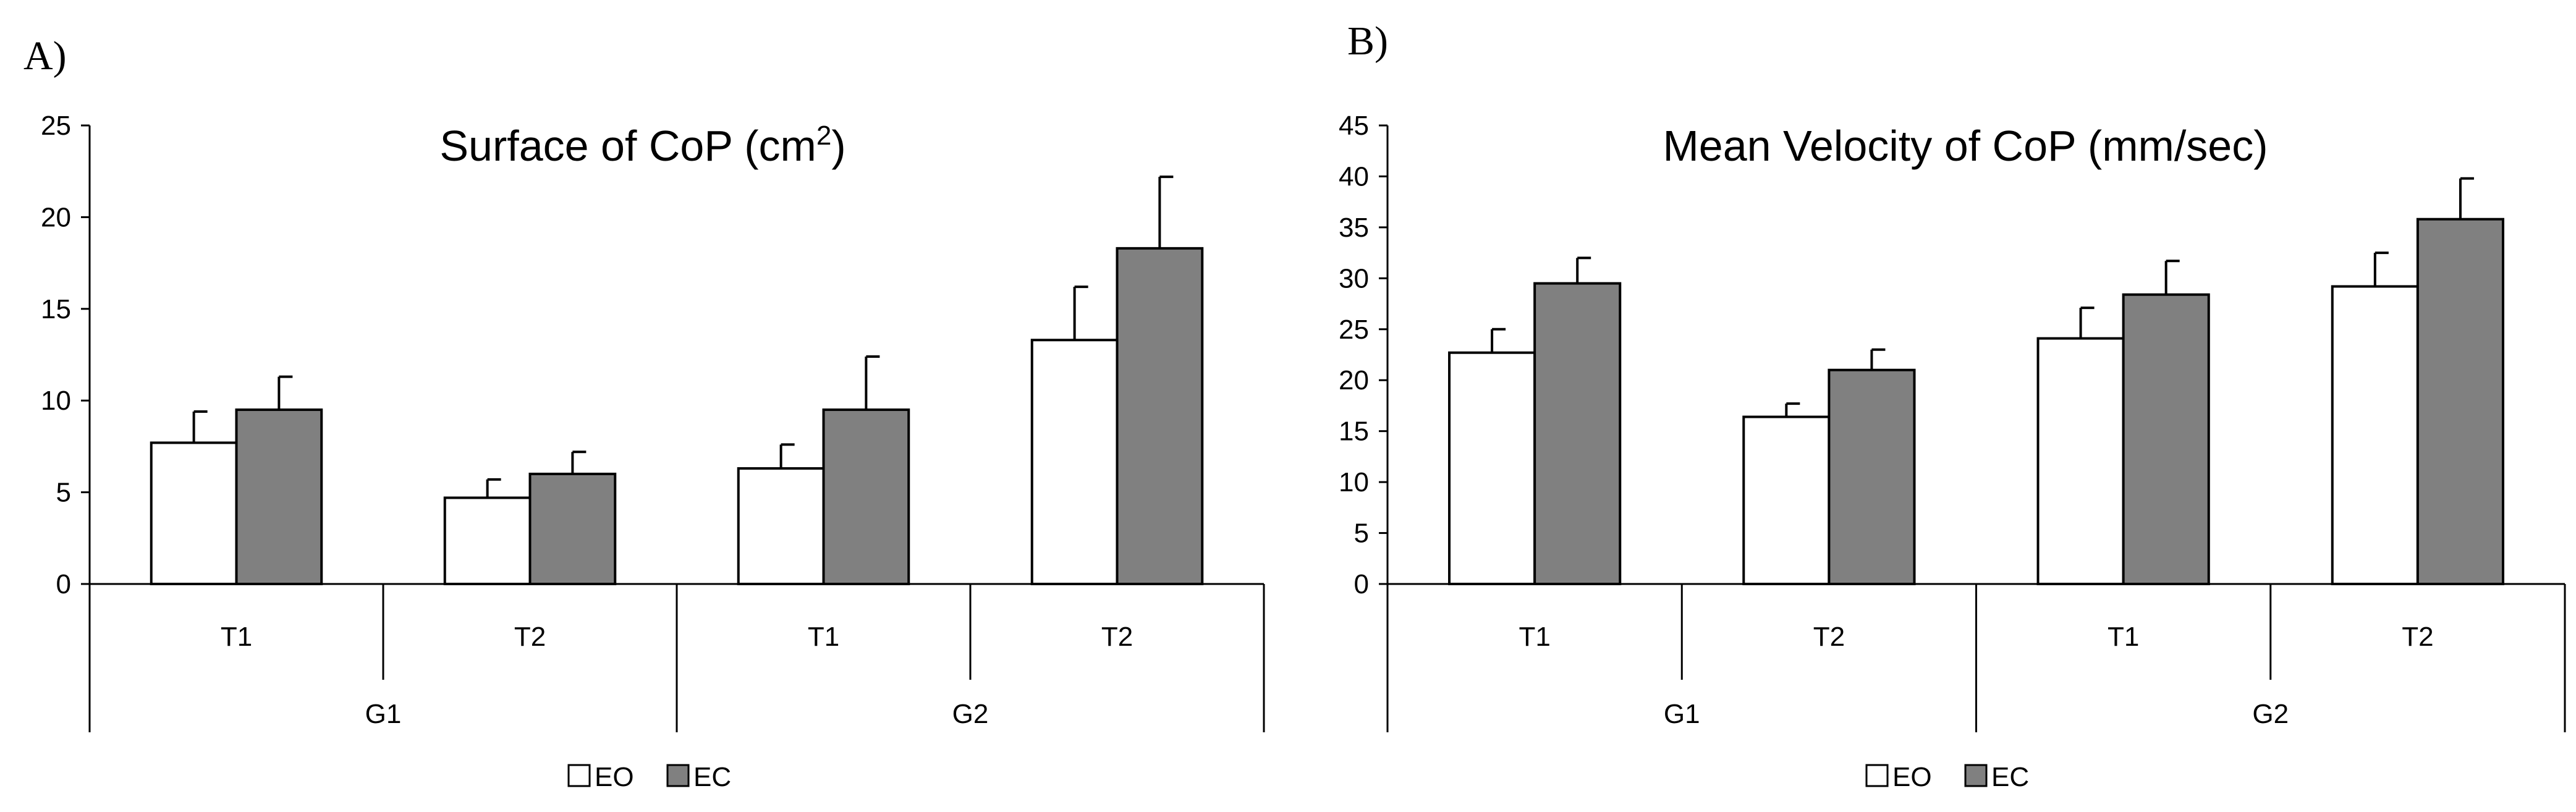 The width and height of the screenshot is (2576, 812). I want to click on y-tick-label: 35, so click(1354, 228).